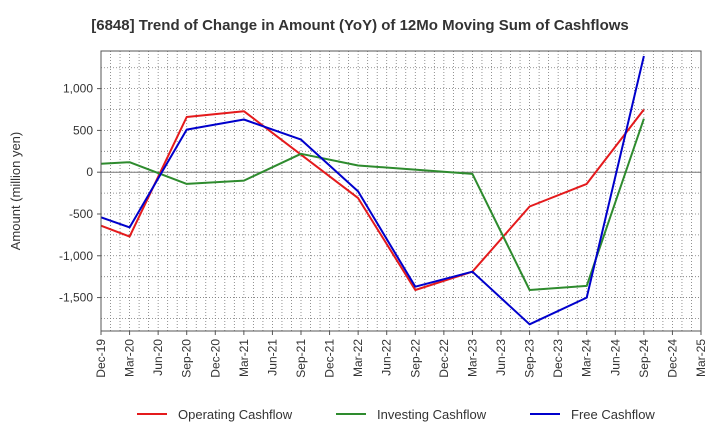 This screenshot has height=440, width=720. I want to click on x-tick-label: Dec-23, so click(558, 358).